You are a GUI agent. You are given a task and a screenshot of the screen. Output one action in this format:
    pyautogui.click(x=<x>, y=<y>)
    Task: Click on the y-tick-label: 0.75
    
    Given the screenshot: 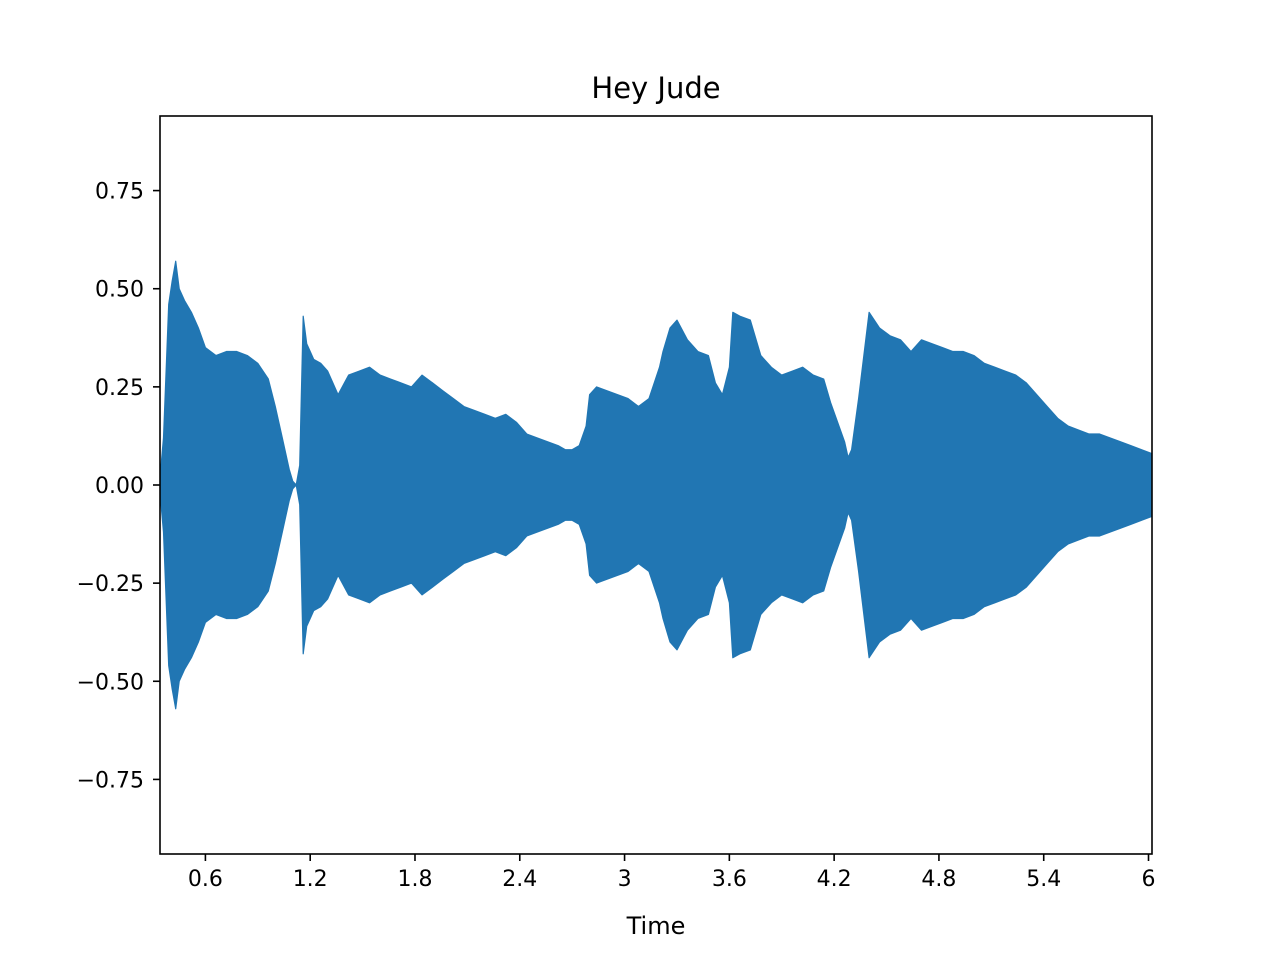 What is the action you would take?
    pyautogui.click(x=119, y=192)
    